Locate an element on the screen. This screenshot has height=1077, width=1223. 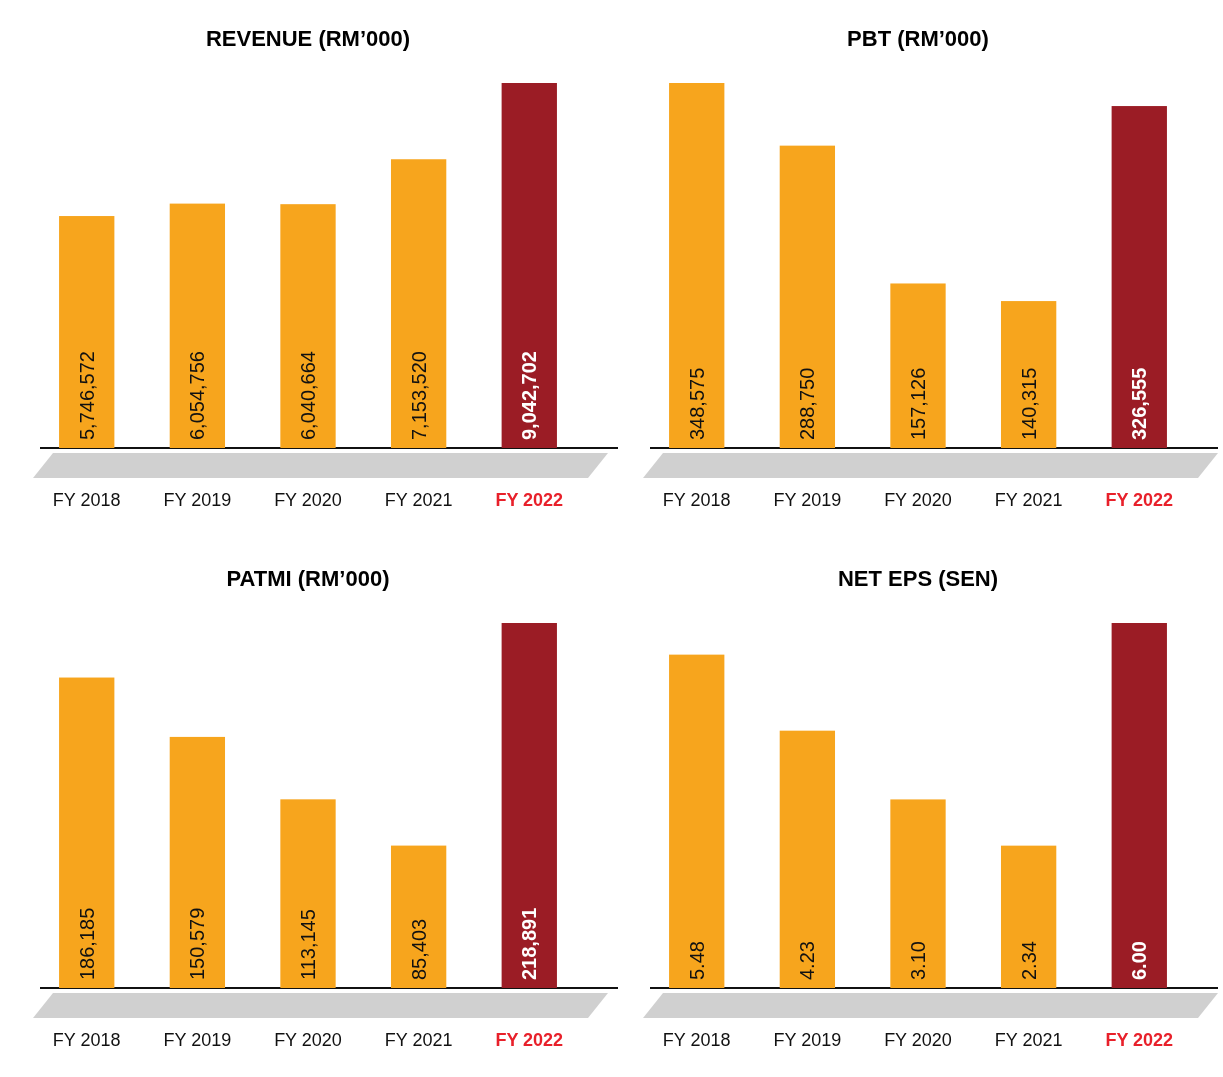
data-label: 218,891 is located at coordinates (529, 943).